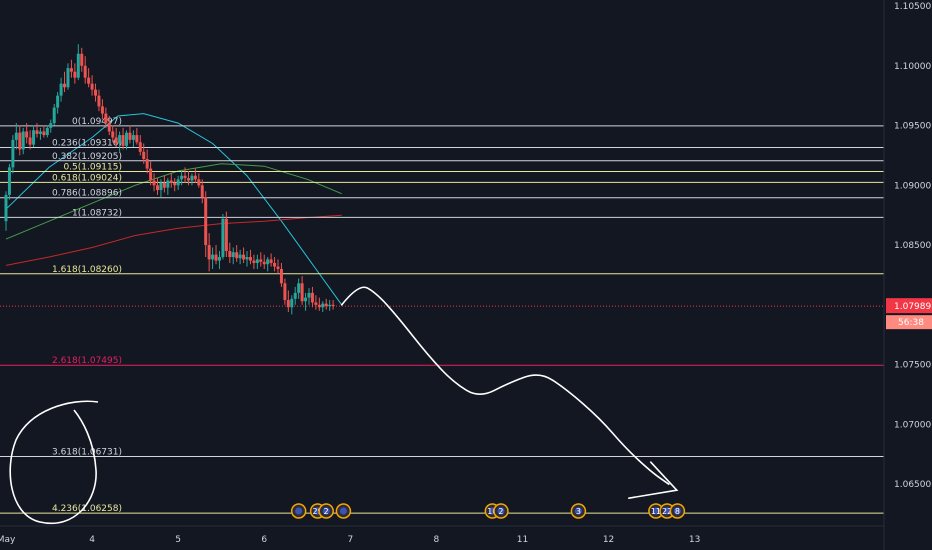 This screenshot has width=932, height=550. What do you see at coordinates (92, 168) in the screenshot?
I see `fib-level-label-3: 0.5(1.09115)` at bounding box center [92, 168].